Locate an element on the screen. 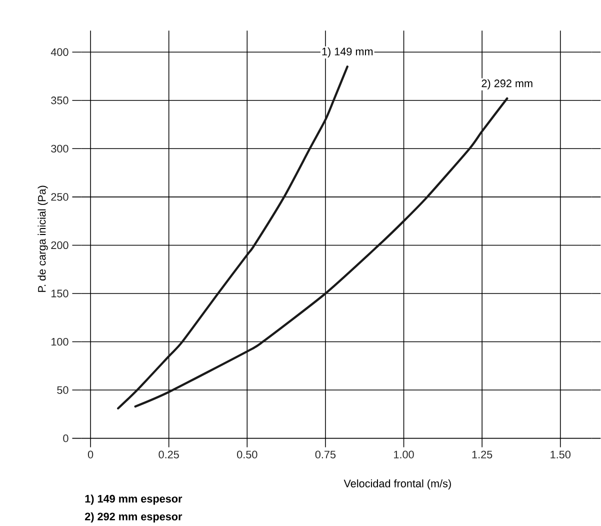  text: 1) 149 mm espesor is located at coordinates (133, 499).